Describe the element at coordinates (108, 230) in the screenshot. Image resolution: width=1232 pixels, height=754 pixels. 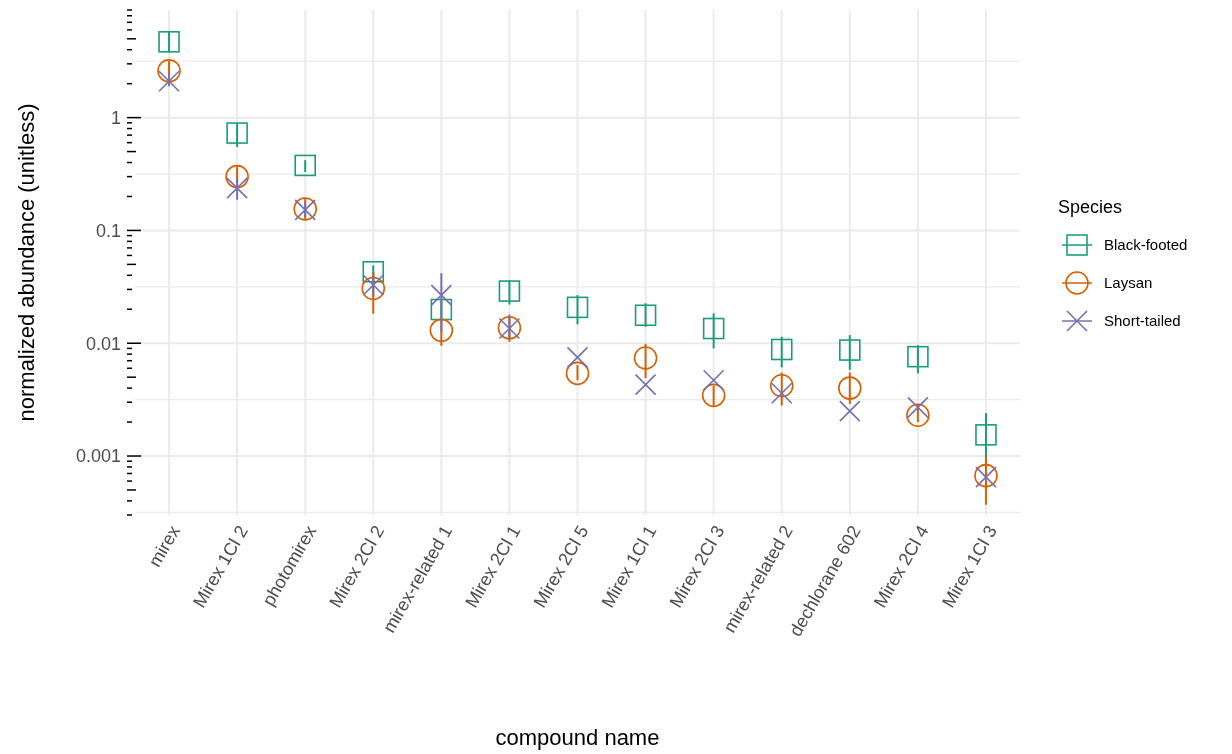
I see `y-tick-label: 0.1` at that location.